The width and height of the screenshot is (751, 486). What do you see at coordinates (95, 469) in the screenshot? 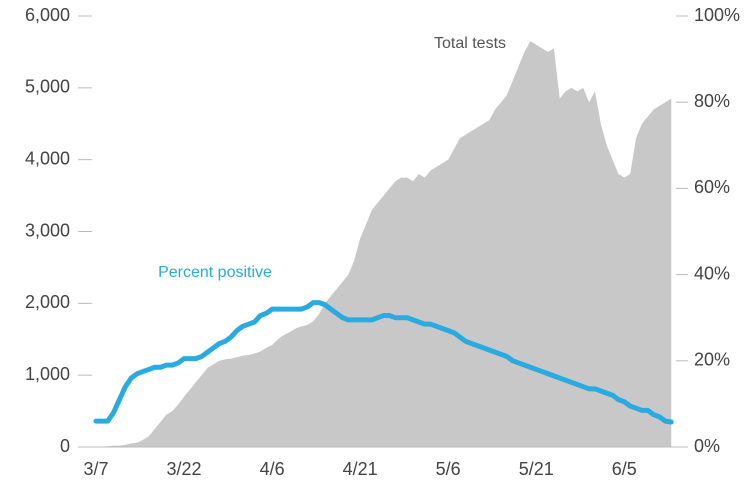
I see `x-tick-label: 3/7` at bounding box center [95, 469].